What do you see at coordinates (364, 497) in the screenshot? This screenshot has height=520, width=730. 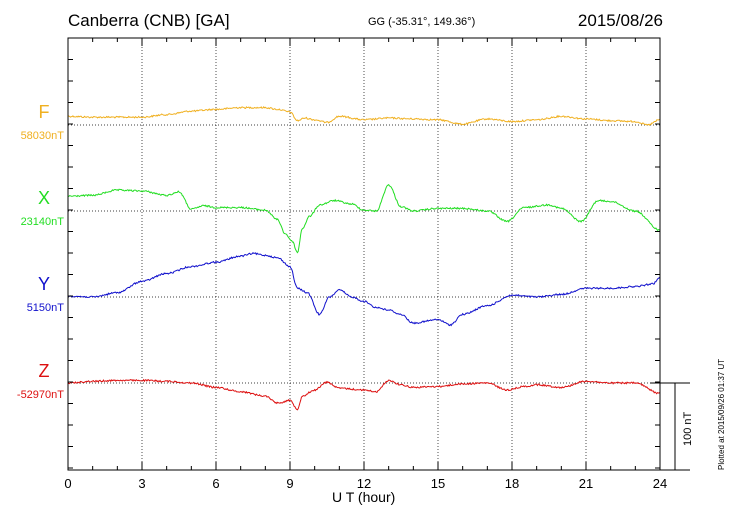 I see `x-axis-label: U T (hour)` at bounding box center [364, 497].